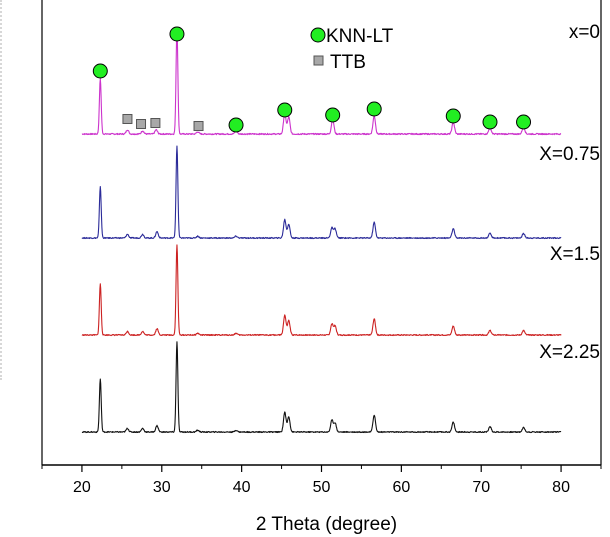 This screenshot has height=537, width=610. Describe the element at coordinates (322, 487) in the screenshot. I see `x-tick-label: 50` at that location.